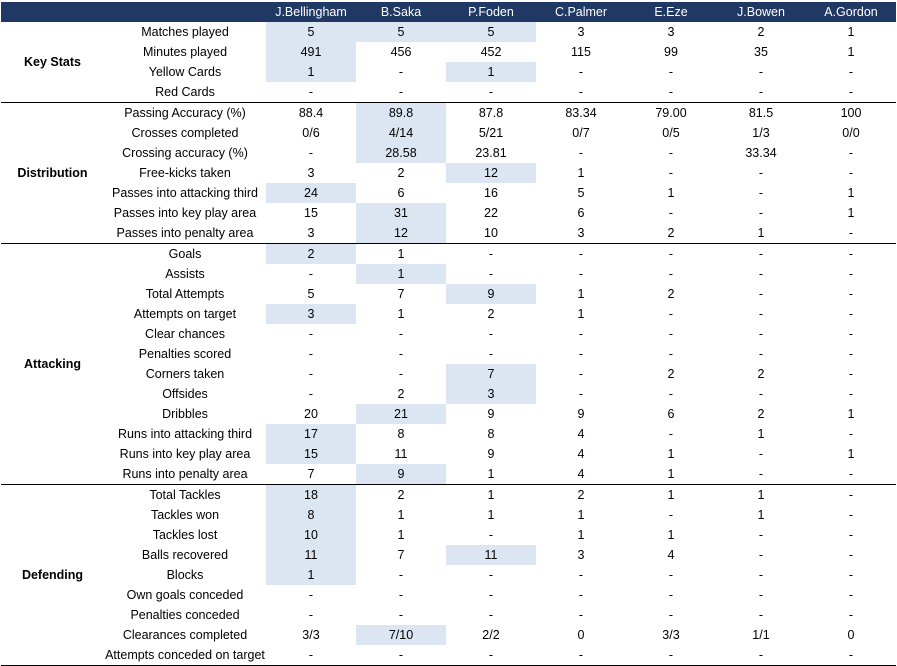  Describe the element at coordinates (185, 12) in the screenshot. I see `header-metric` at that location.